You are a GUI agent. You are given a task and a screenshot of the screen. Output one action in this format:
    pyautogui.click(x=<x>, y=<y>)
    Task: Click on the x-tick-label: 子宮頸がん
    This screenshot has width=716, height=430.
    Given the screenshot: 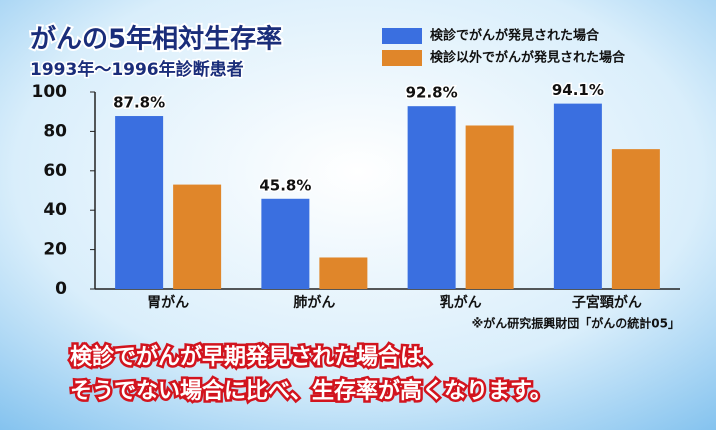 What is the action you would take?
    pyautogui.click(x=607, y=302)
    